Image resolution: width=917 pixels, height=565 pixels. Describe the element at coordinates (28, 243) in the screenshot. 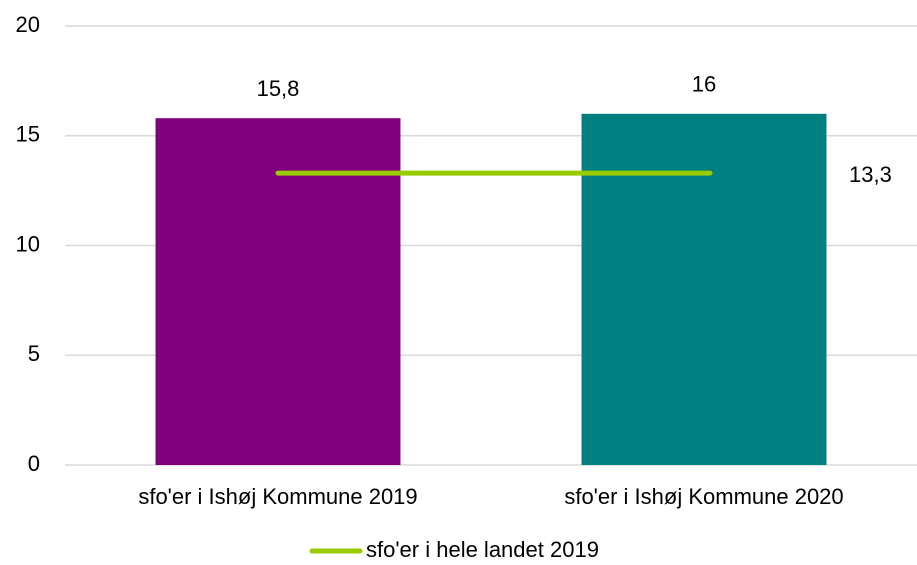

I see `y-tick-label: 10` at that location.